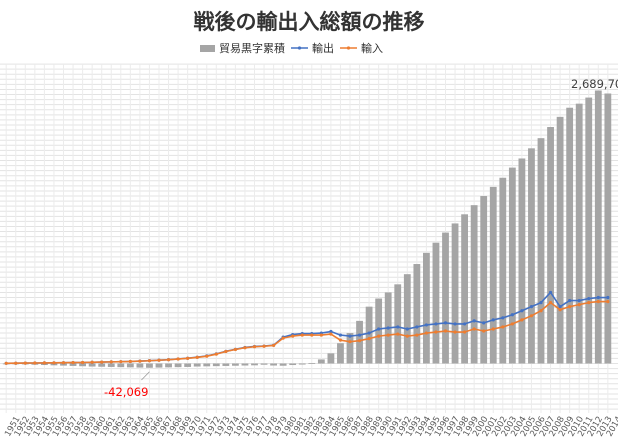  Describe the element at coordinates (594, 84) in the screenshot. I see `annotation-max-label: 2,689,70` at that location.